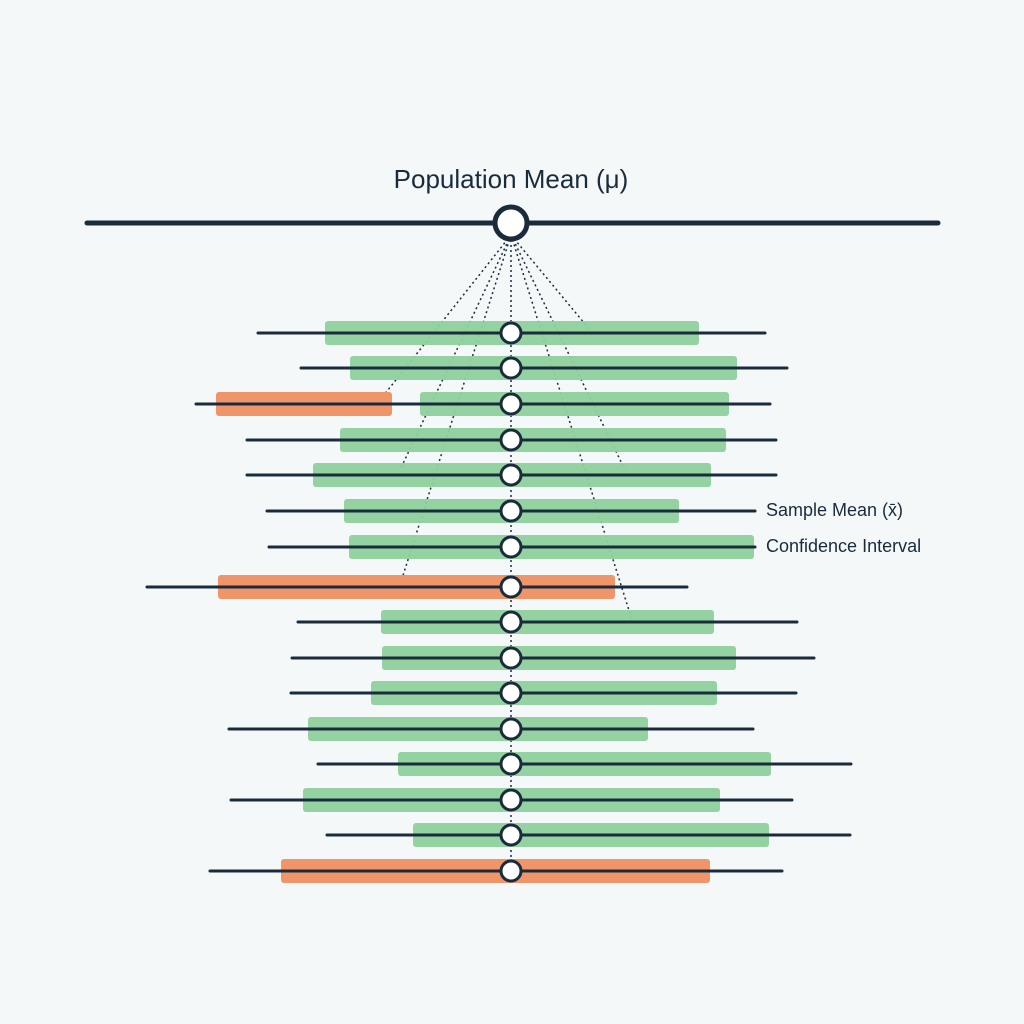 The image size is (1024, 1024). Describe the element at coordinates (843, 546) in the screenshot. I see `confidence-interval-label: Confidence Interval` at that location.